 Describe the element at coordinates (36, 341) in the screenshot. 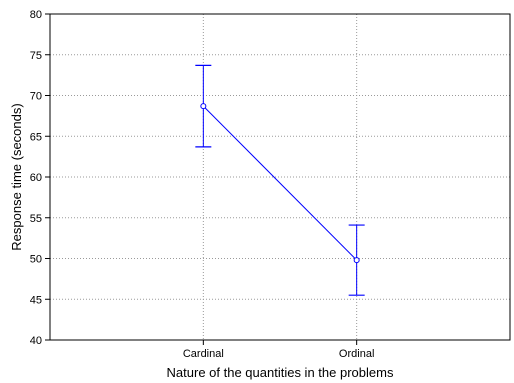

I see `y-tick-label: 40` at that location.